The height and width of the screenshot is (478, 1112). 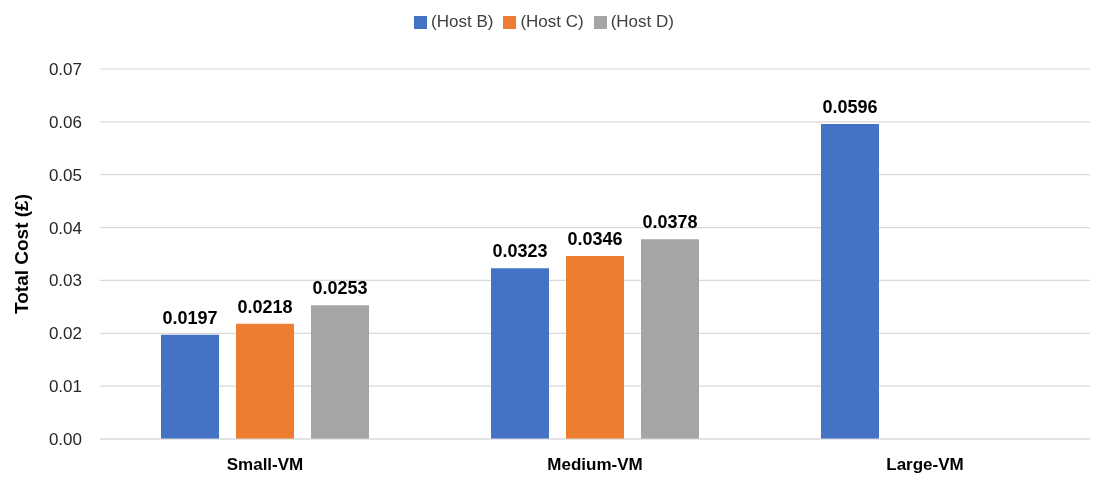 I want to click on y-tick-label: 0.03, so click(x=65, y=281).